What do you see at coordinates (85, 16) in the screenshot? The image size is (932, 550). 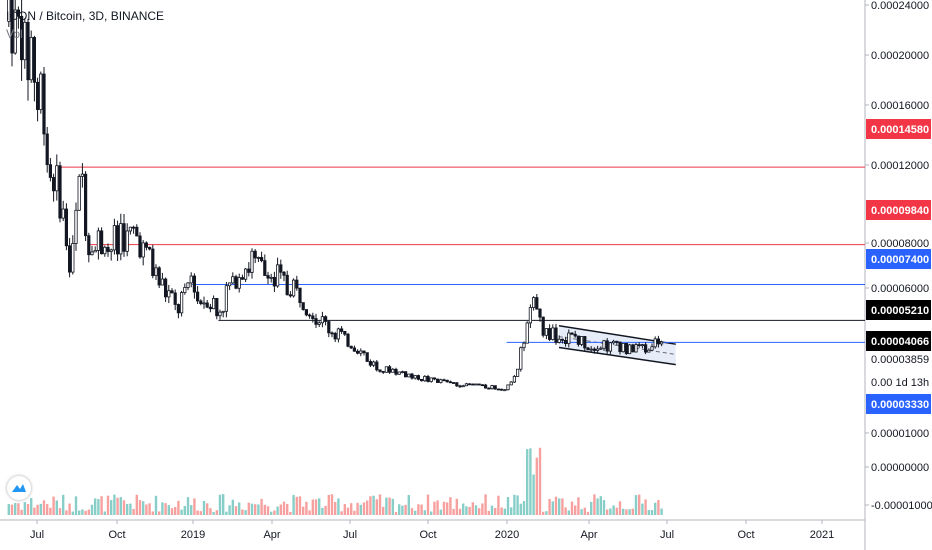 I see `symbol-title: ICON / Bitcoin, 3D, BINANCE` at bounding box center [85, 16].